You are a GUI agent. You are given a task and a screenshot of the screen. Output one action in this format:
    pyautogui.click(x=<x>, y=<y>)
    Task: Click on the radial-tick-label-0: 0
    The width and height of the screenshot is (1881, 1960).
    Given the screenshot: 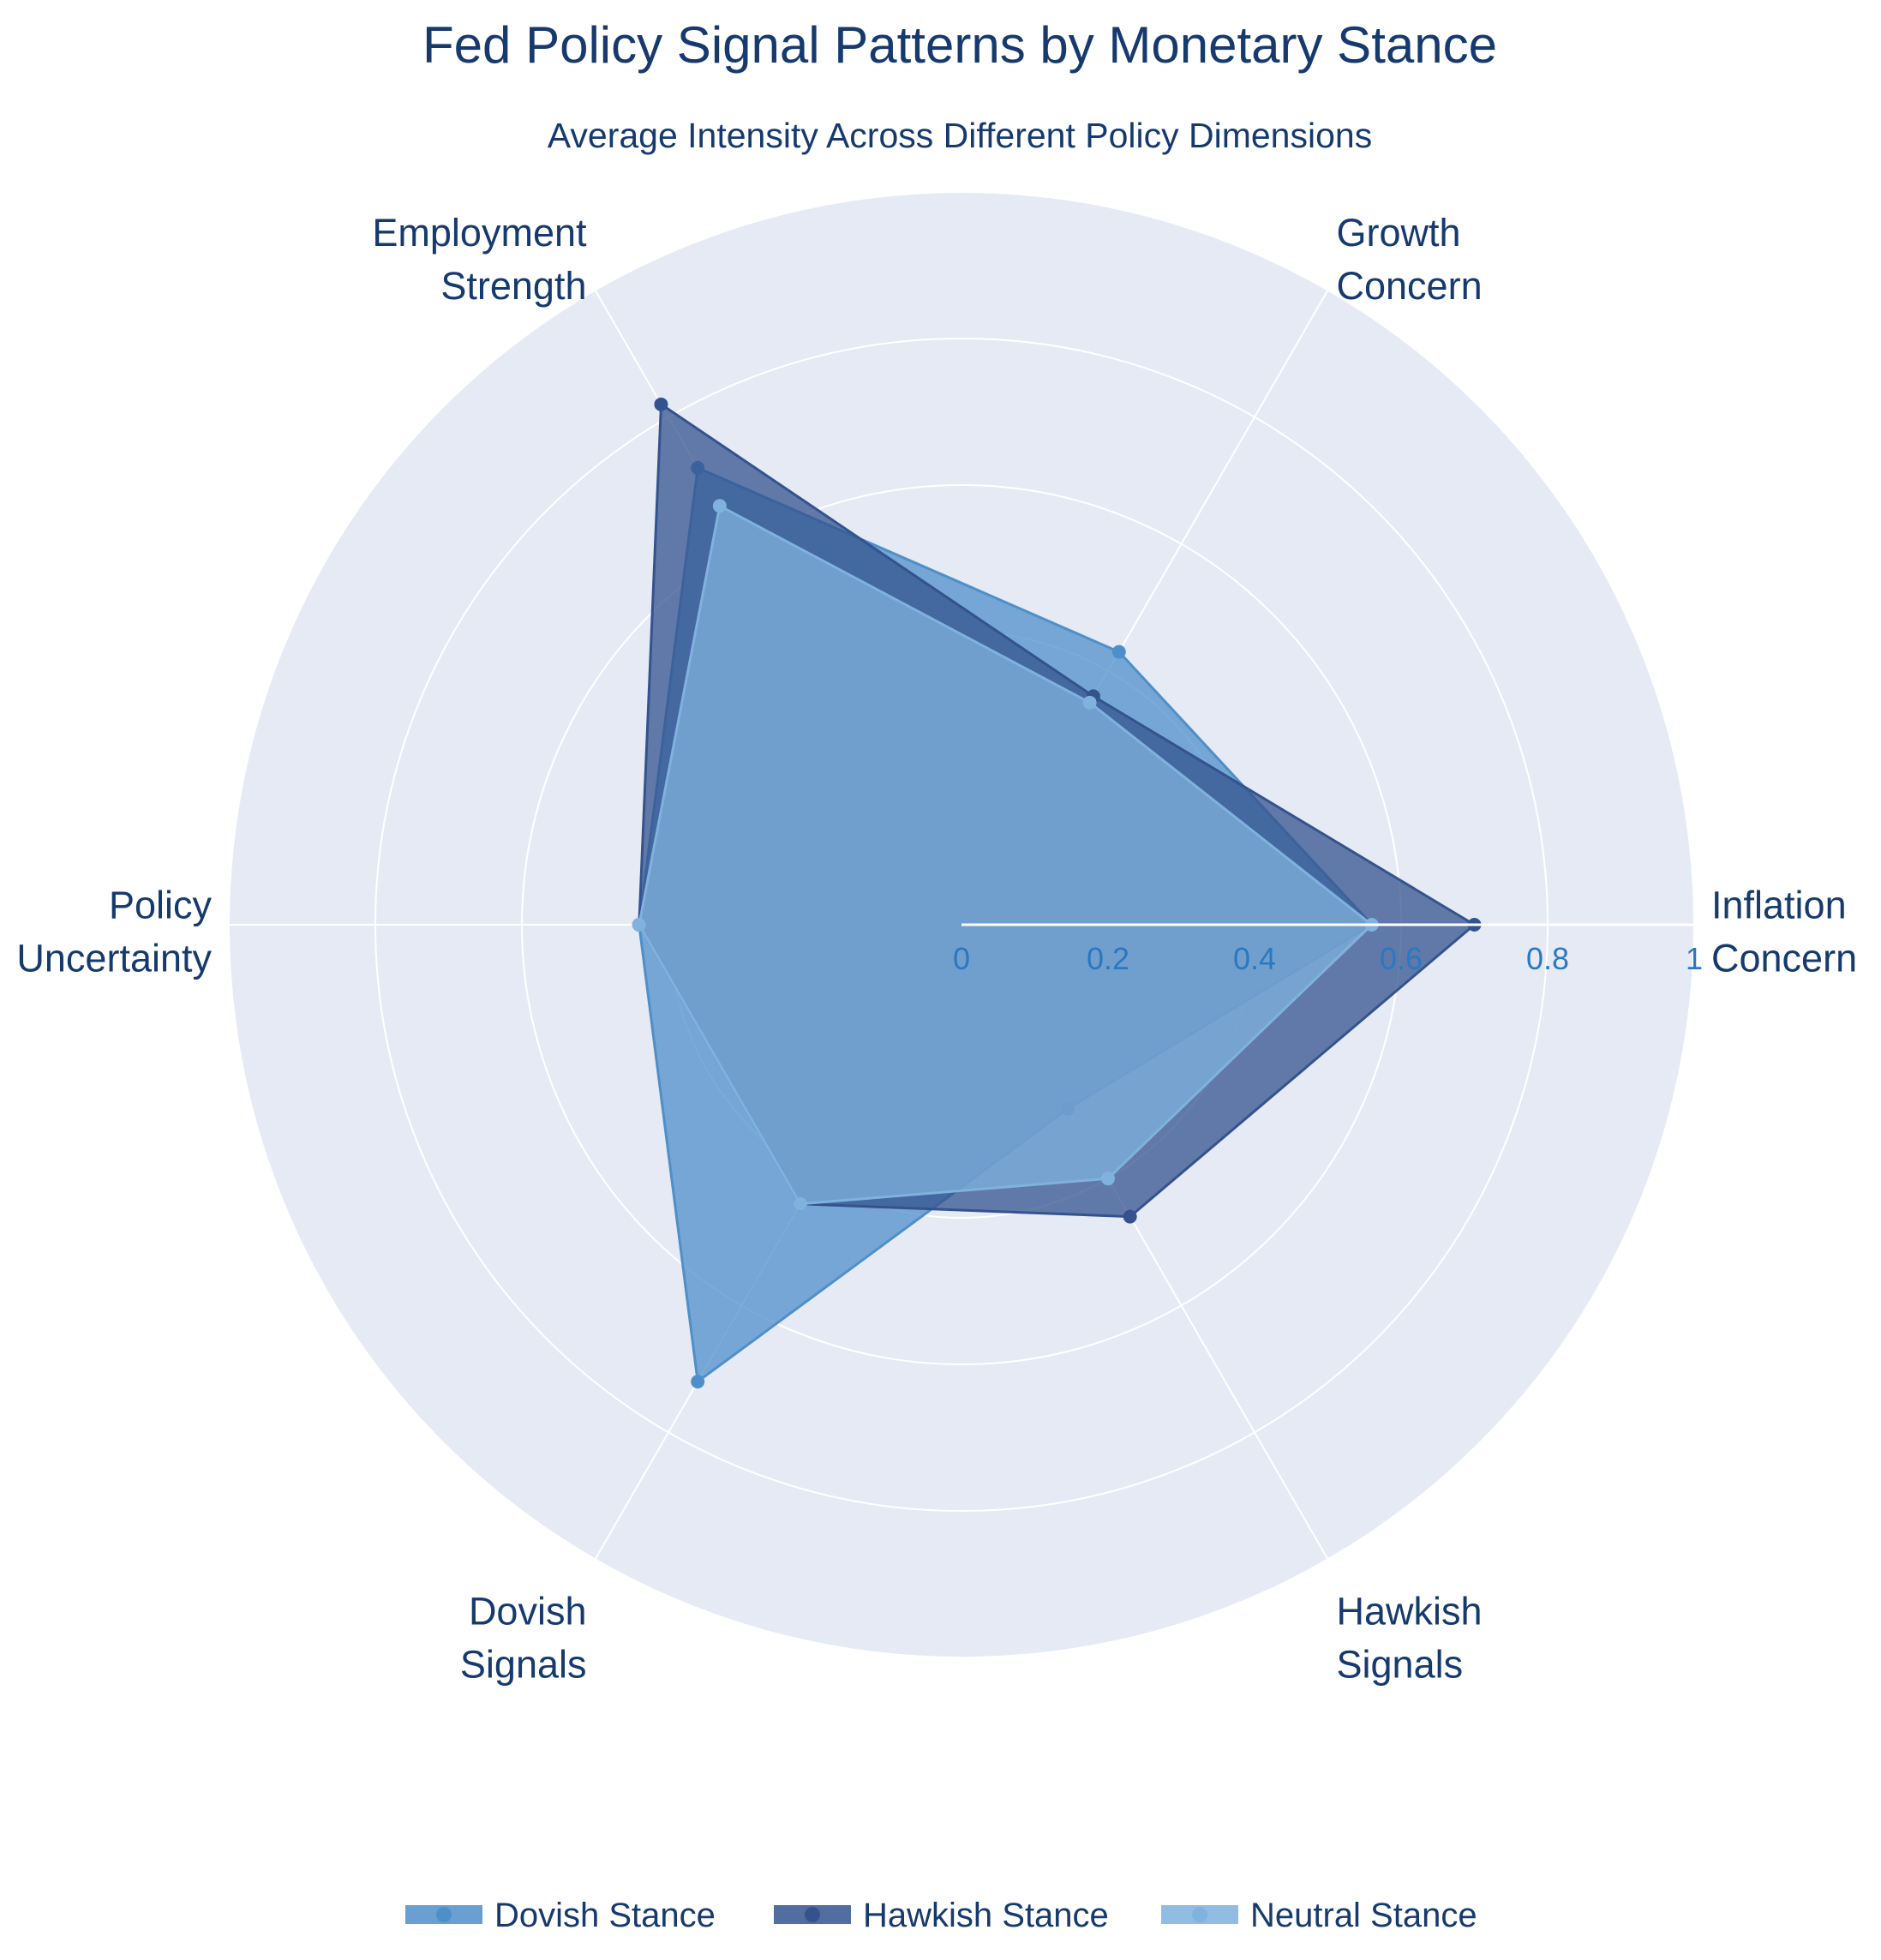 What is the action you would take?
    pyautogui.click(x=961, y=958)
    